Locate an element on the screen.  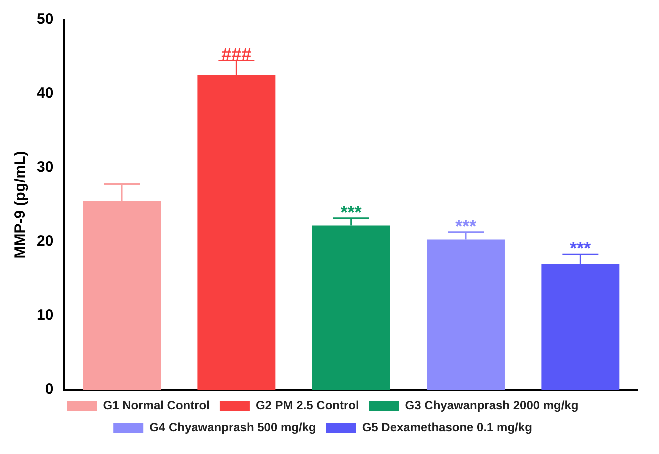
legend-label: G3 Chyawanprash 2000 mg/kg is located at coordinates (492, 405).